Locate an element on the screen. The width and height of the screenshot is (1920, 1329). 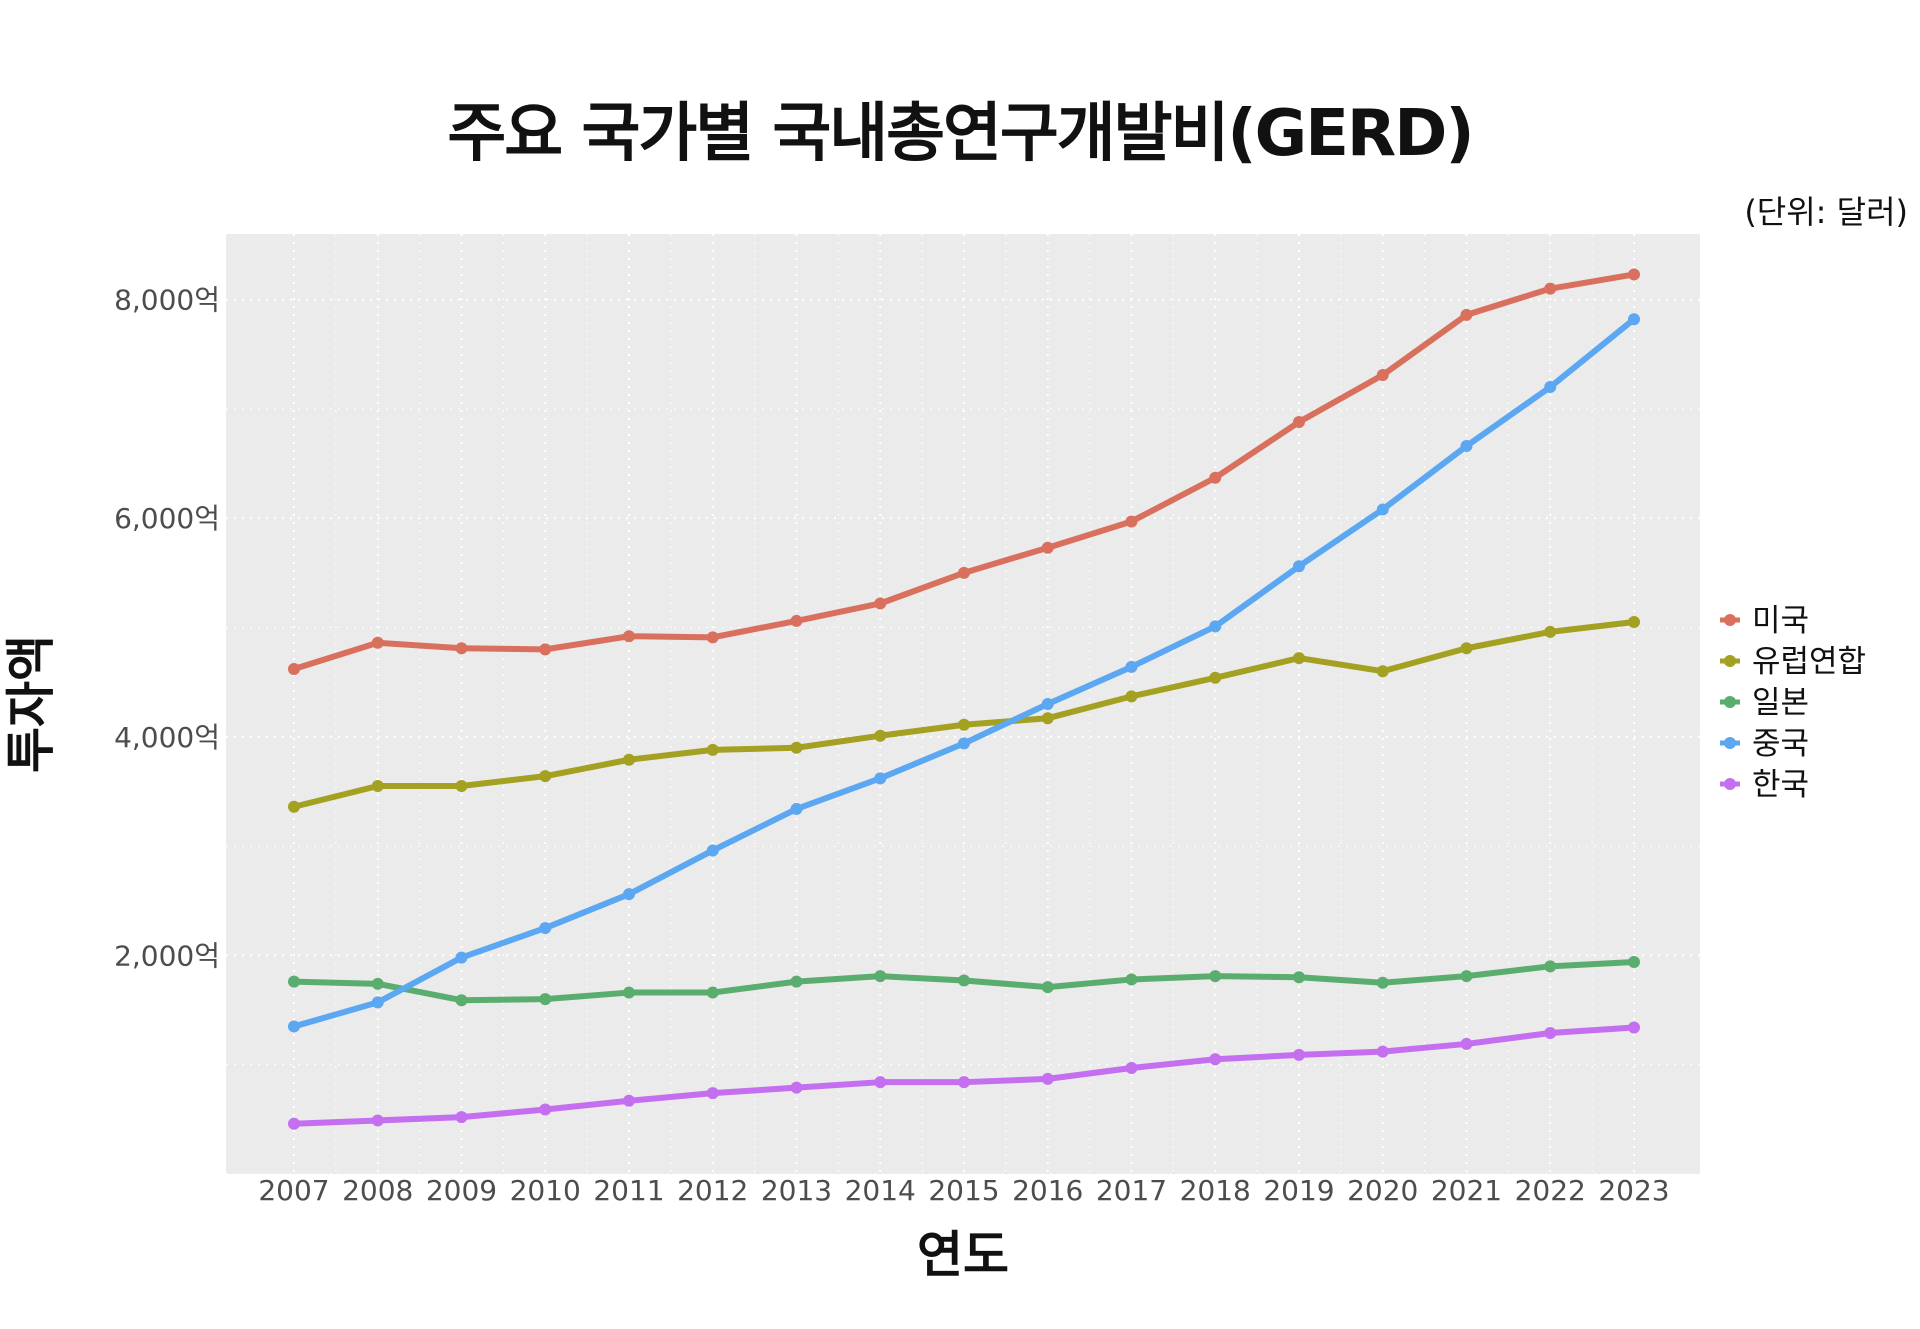
legend-label: 유럽연합 is located at coordinates (1809, 662).